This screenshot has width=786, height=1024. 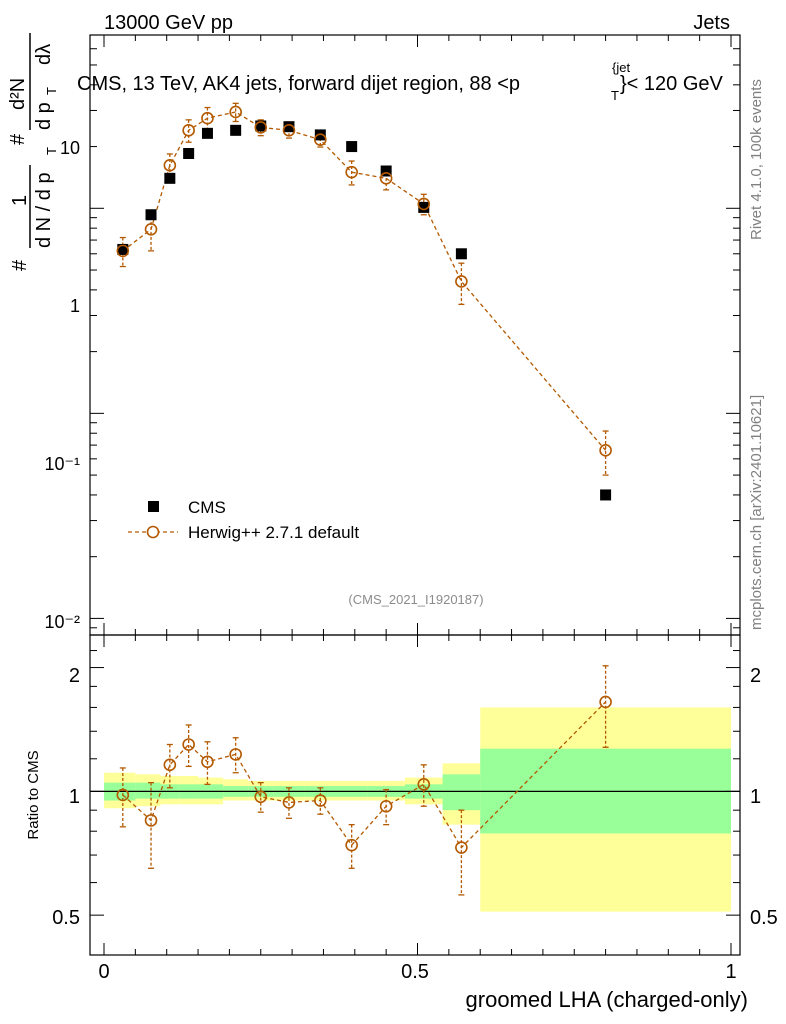 What do you see at coordinates (62, 464) in the screenshot?
I see `y-tick-label-0.1: 10⁻¹` at bounding box center [62, 464].